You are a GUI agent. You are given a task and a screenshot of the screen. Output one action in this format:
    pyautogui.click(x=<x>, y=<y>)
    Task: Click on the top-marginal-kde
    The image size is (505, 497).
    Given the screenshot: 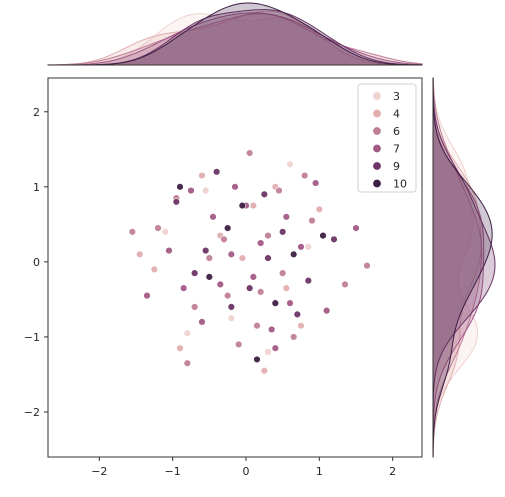 What is the action you would take?
    pyautogui.click(x=235, y=34)
    